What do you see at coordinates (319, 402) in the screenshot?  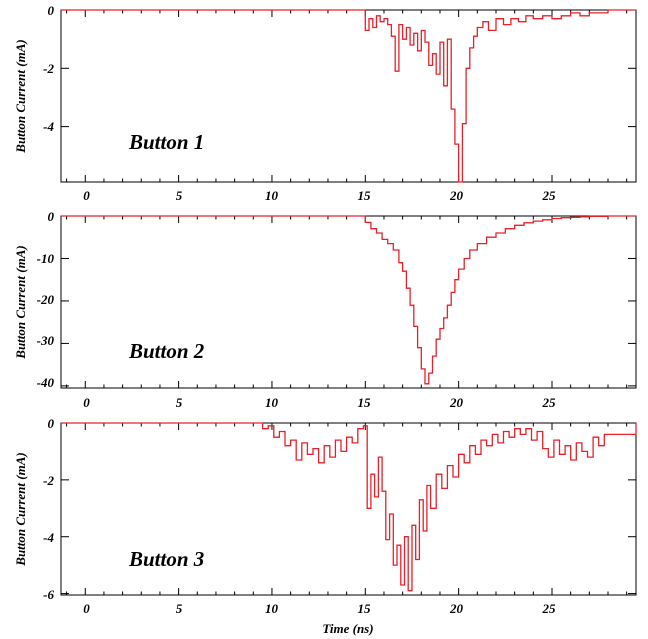 I see `panel-2-x-tick-labels: 0 5 10 15 20 25` at bounding box center [319, 402].